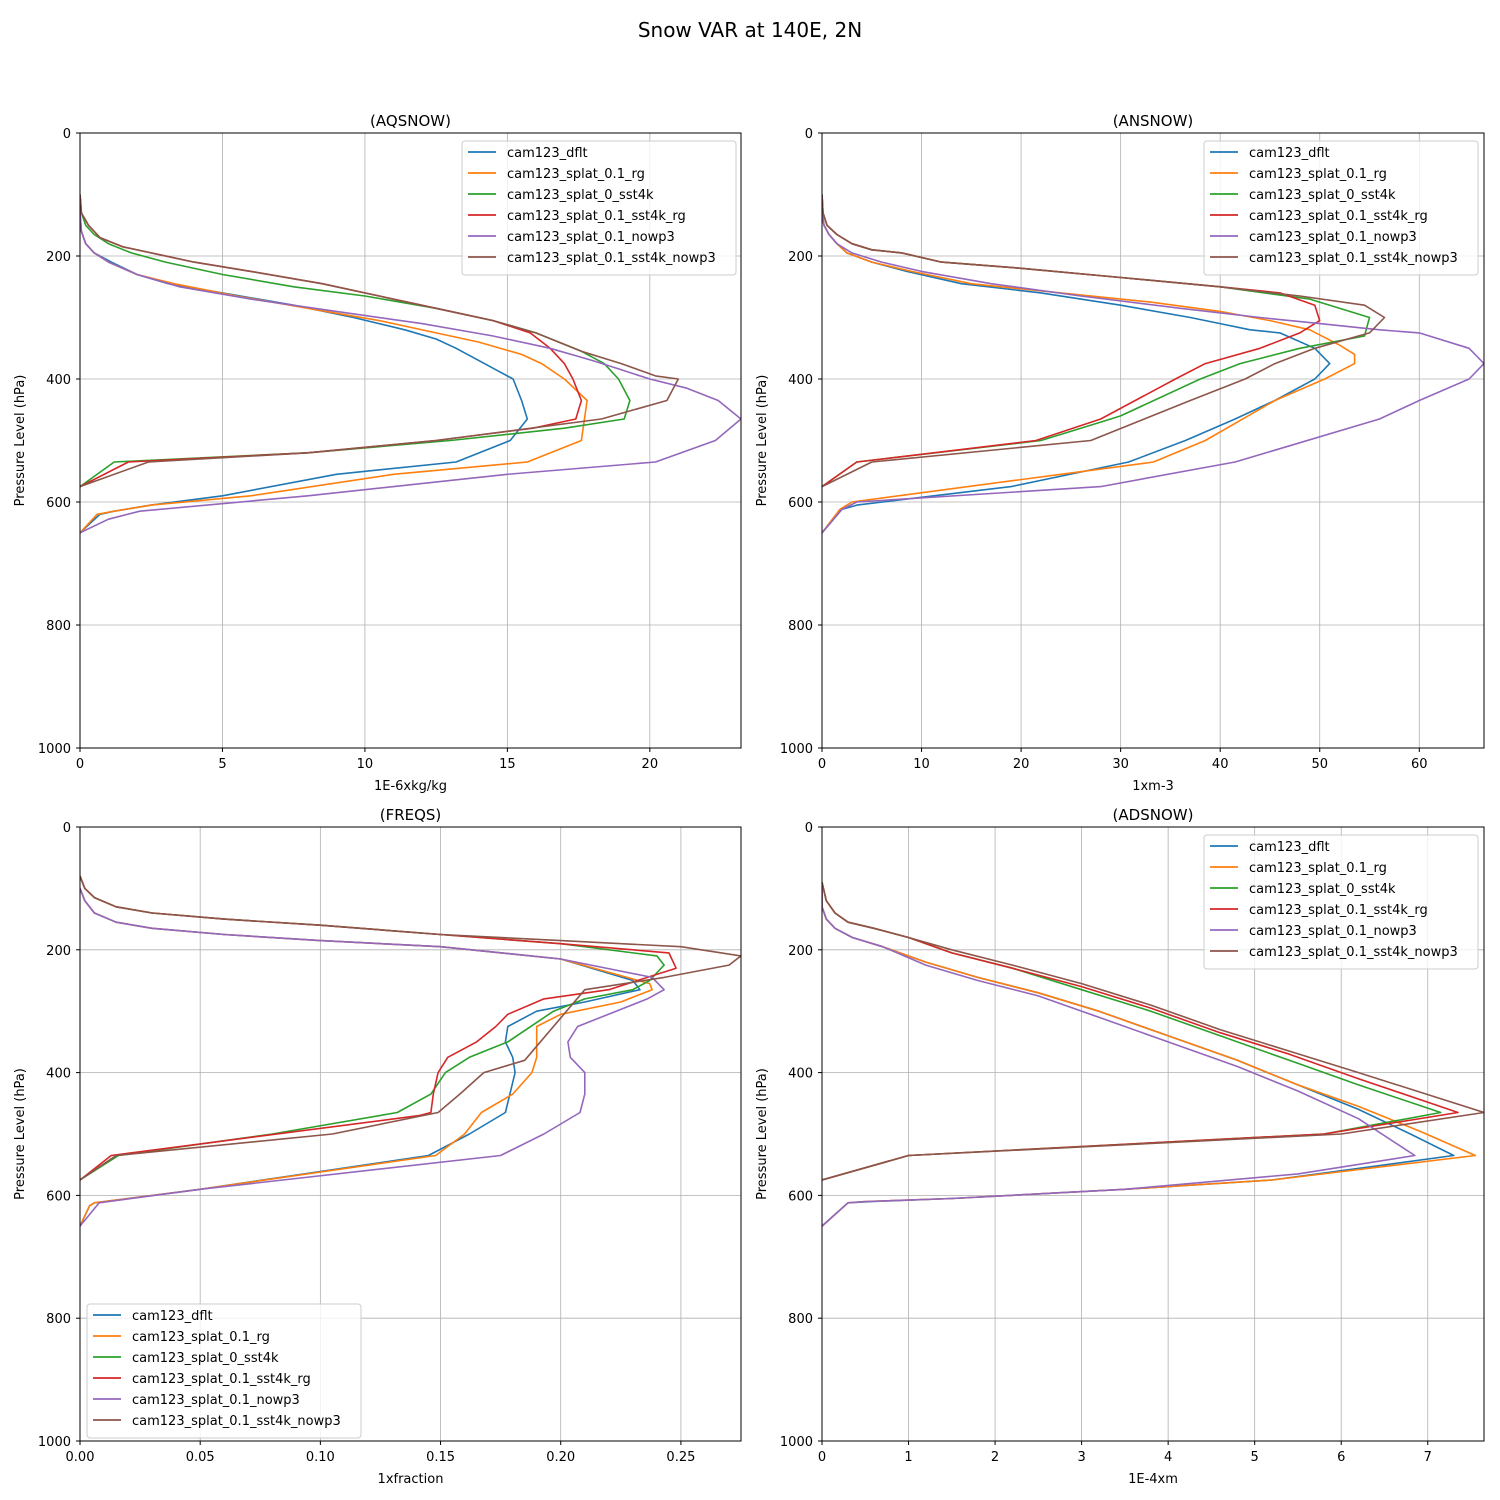  Describe the element at coordinates (1153, 815) in the screenshot. I see `panel-title: (ADSNOW)` at that location.